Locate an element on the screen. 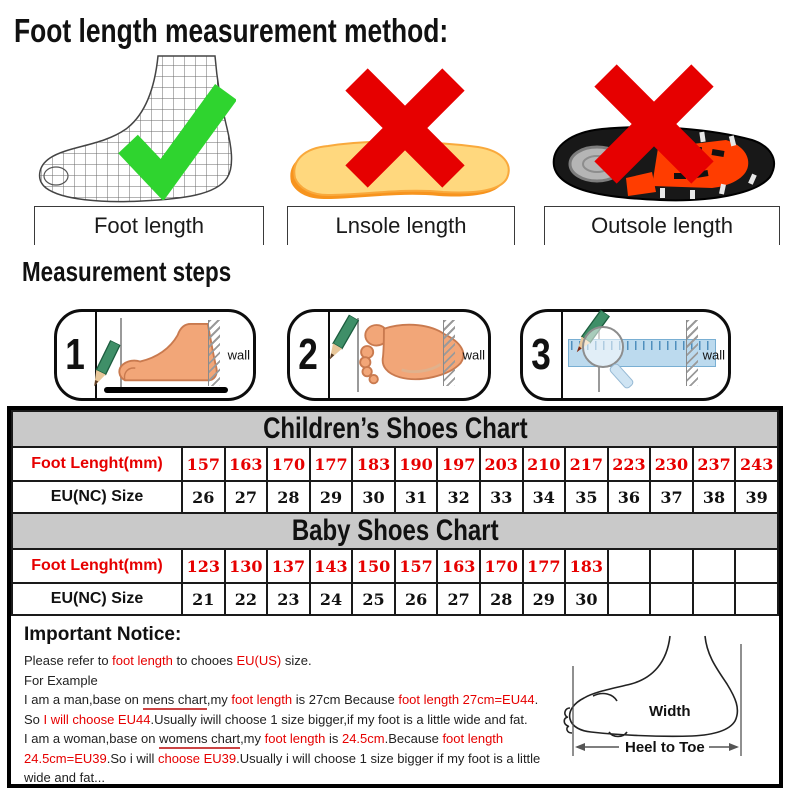 This screenshot has height=790, width=790. pencil-icon is located at coordinates (344, 336).